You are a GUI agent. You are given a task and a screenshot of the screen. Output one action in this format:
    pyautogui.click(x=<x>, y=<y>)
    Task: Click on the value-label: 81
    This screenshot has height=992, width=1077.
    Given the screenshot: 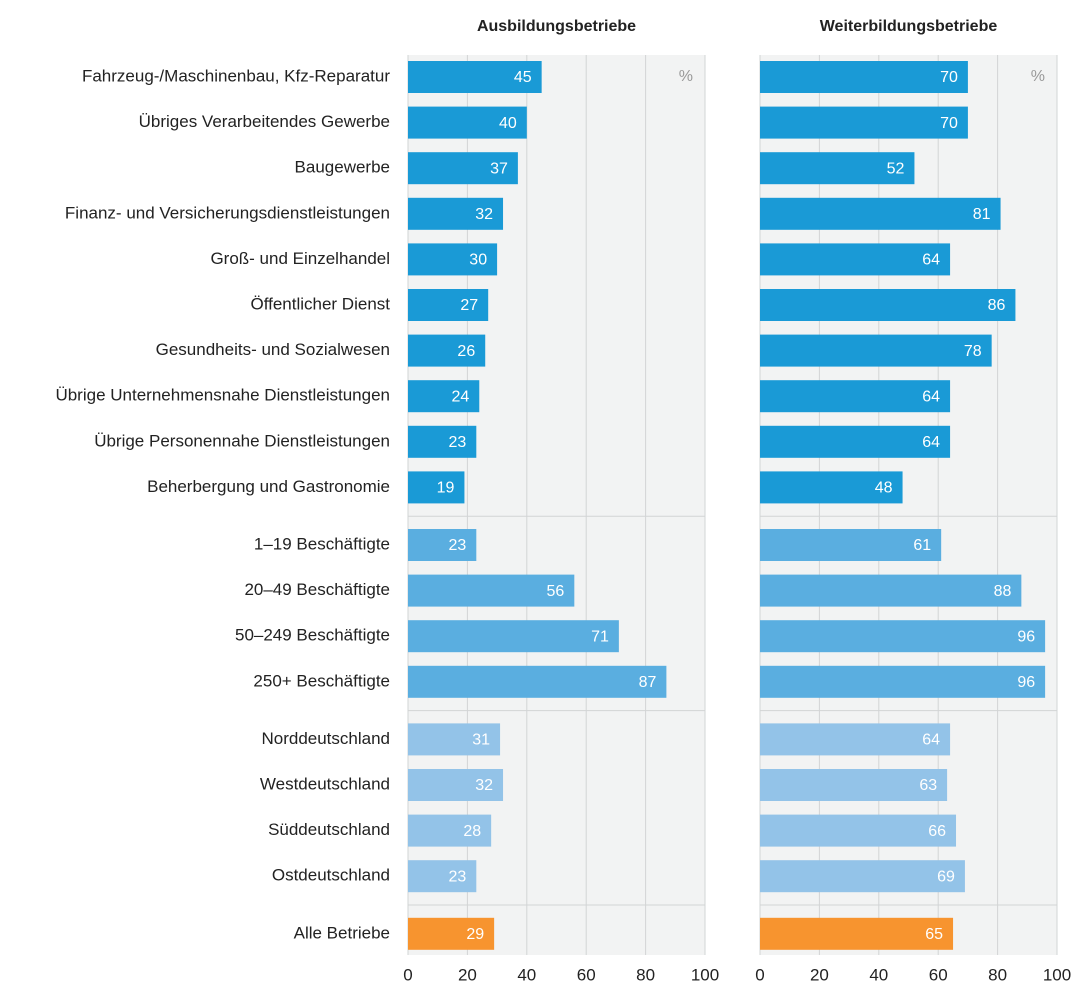 What is the action you would take?
    pyautogui.click(x=982, y=214)
    